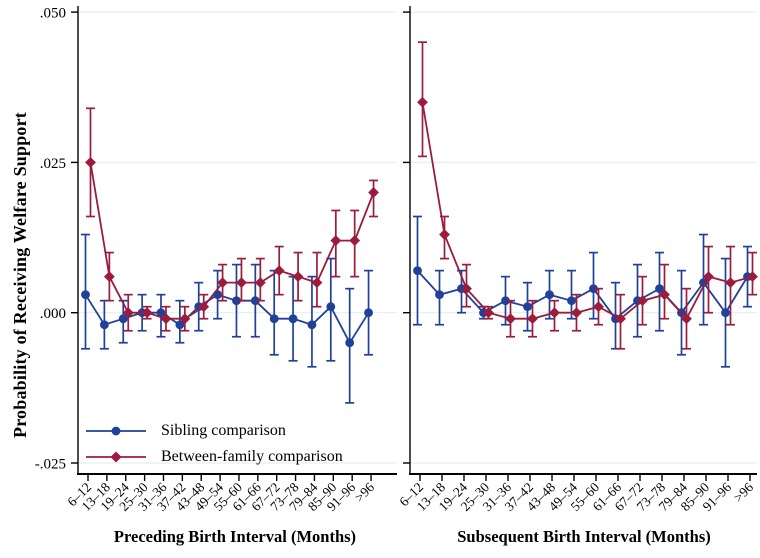 Image resolution: width=760 pixels, height=558 pixels. Describe the element at coordinates (116, 430) in the screenshot. I see `sibling-line-circle-icon` at that location.